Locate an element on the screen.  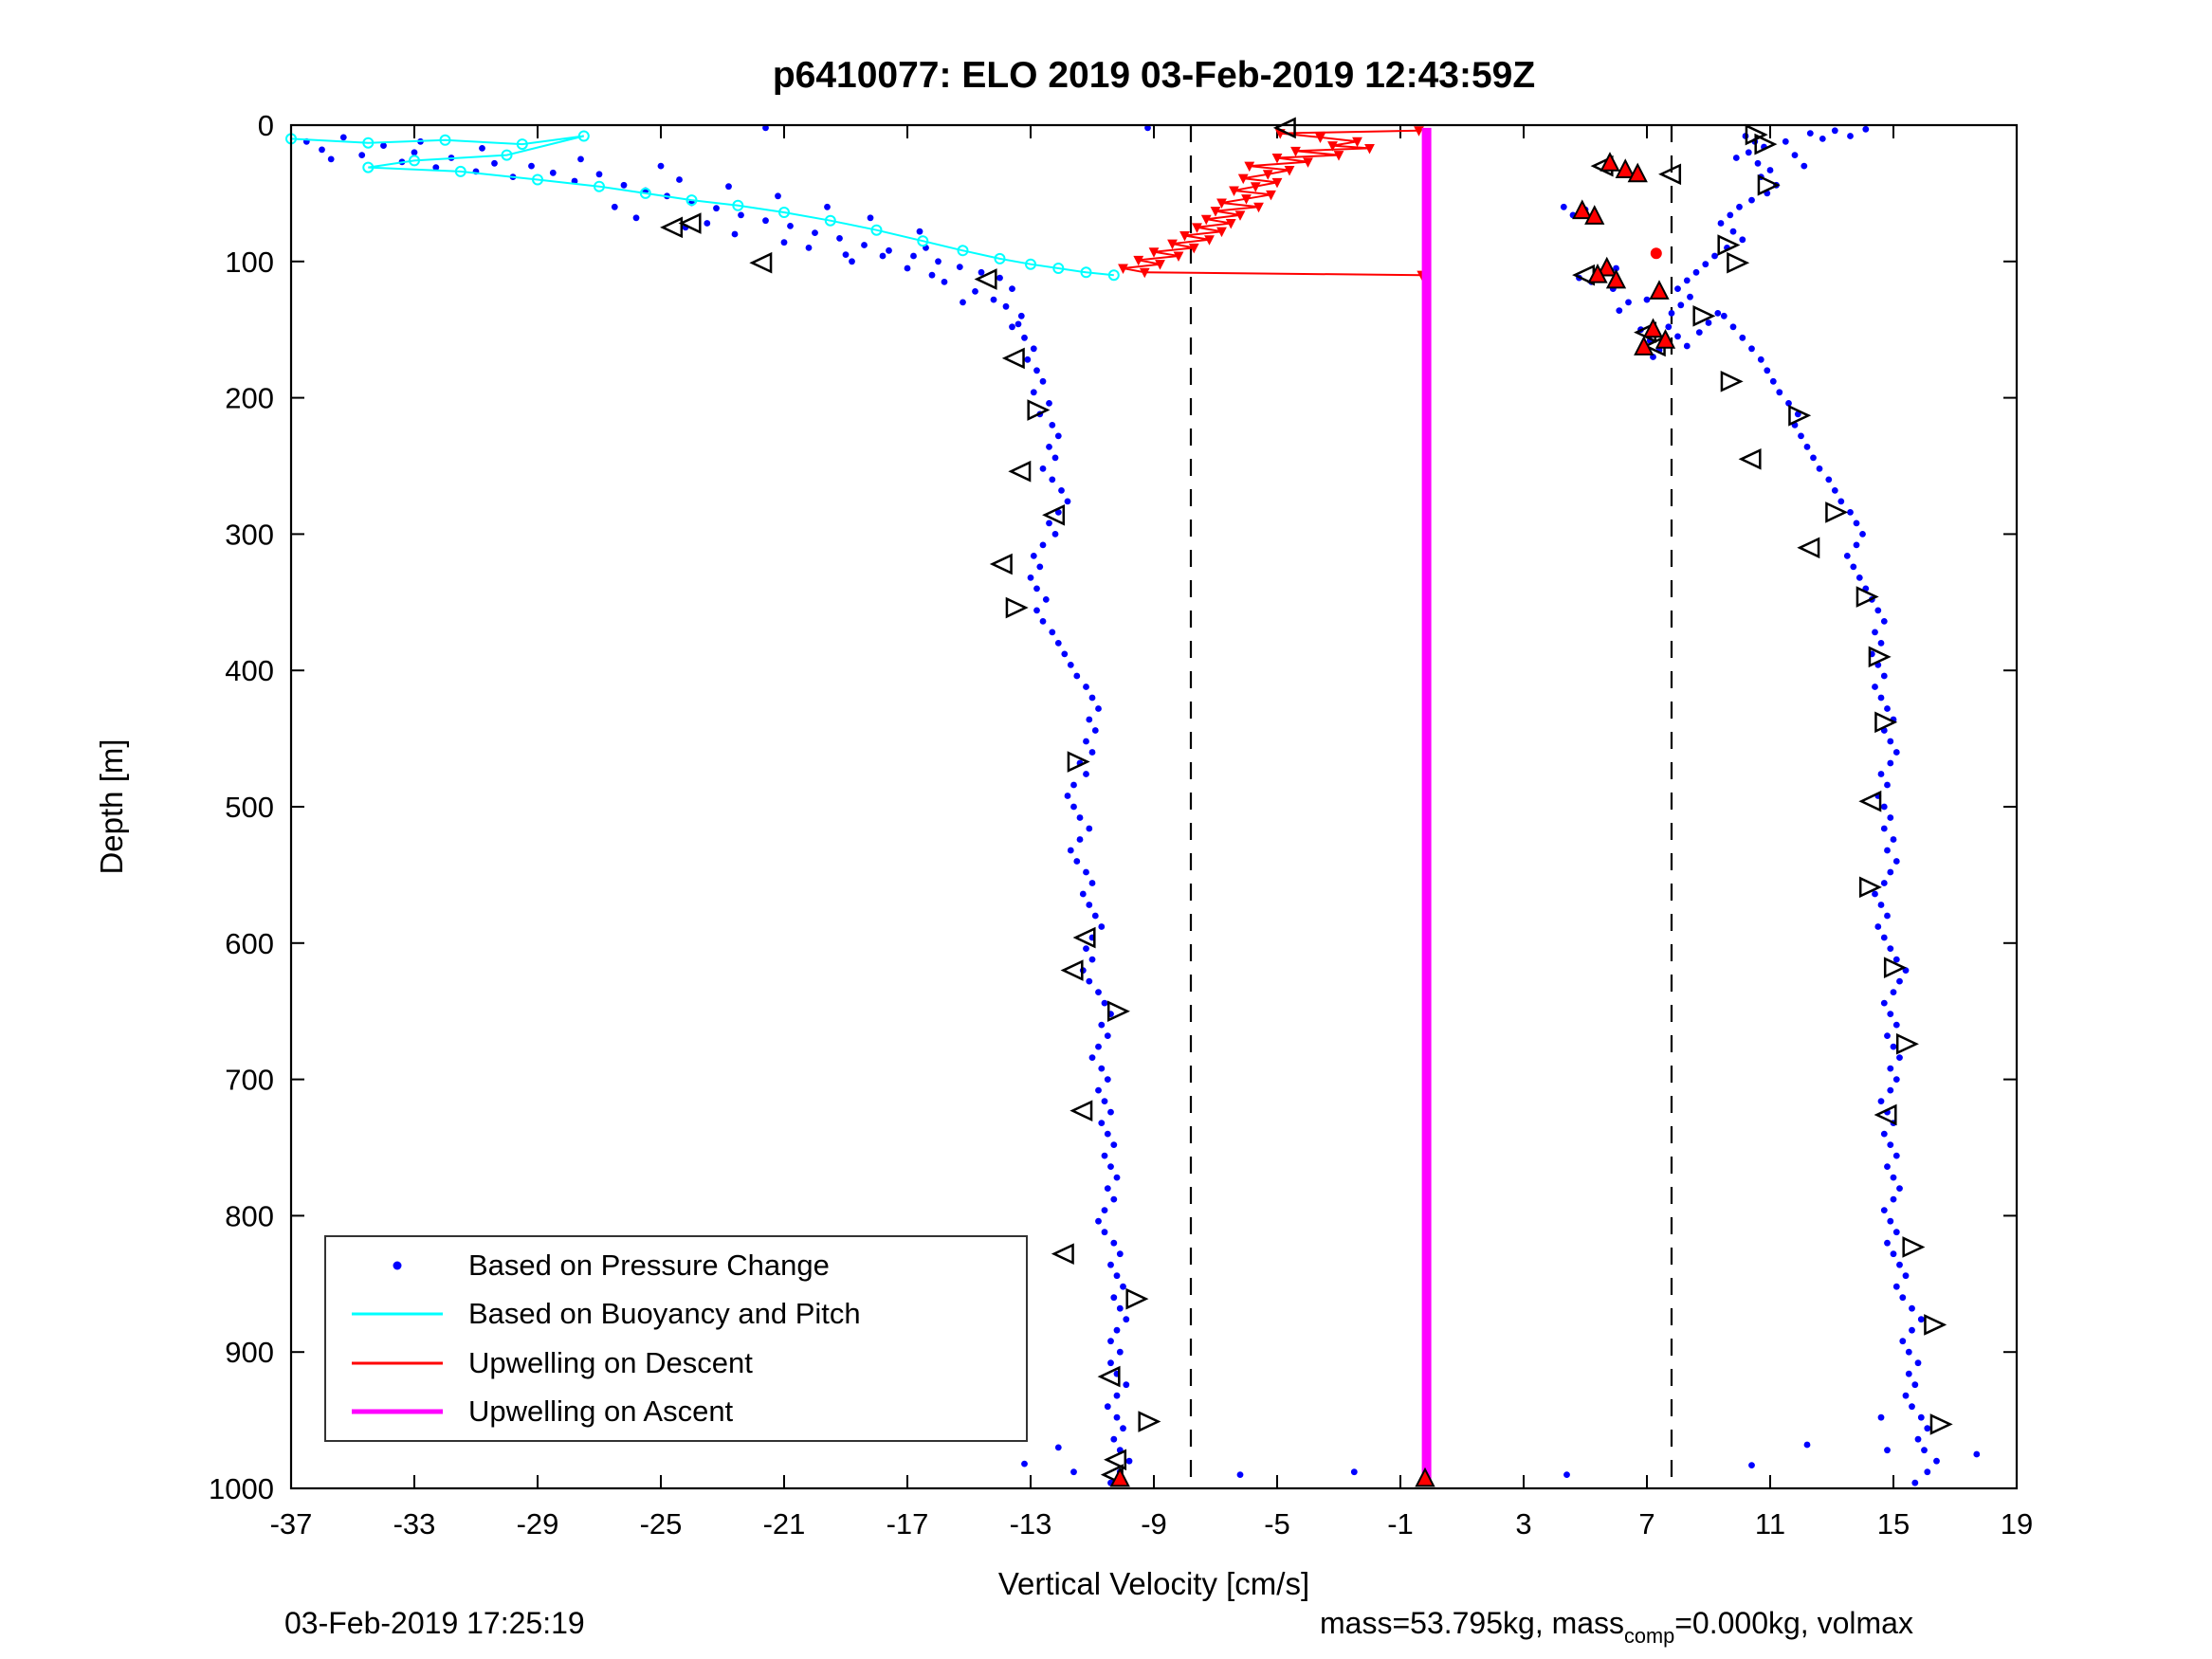
svg-text: 1000 is located at coordinates (241, 1488).